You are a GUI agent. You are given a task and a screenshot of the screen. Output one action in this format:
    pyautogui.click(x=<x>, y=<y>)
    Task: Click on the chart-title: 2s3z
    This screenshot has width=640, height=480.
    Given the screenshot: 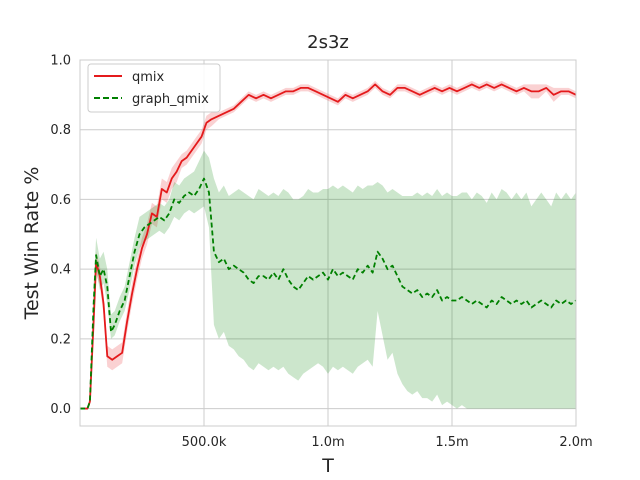 What is the action you would take?
    pyautogui.click(x=328, y=42)
    